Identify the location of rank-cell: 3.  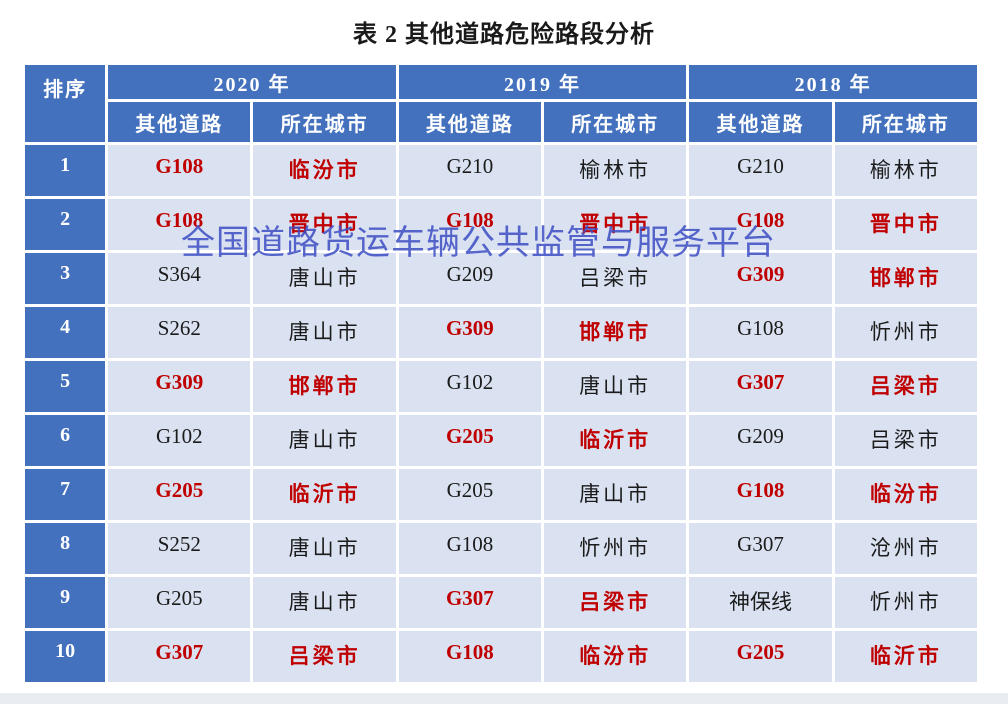
(65, 278).